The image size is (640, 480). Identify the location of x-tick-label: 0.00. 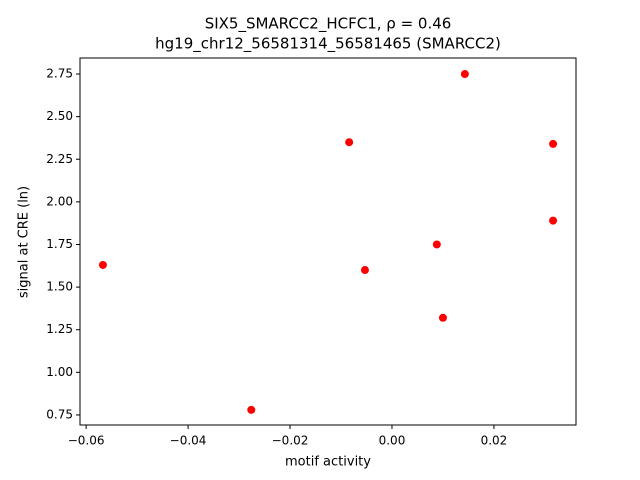
(392, 441).